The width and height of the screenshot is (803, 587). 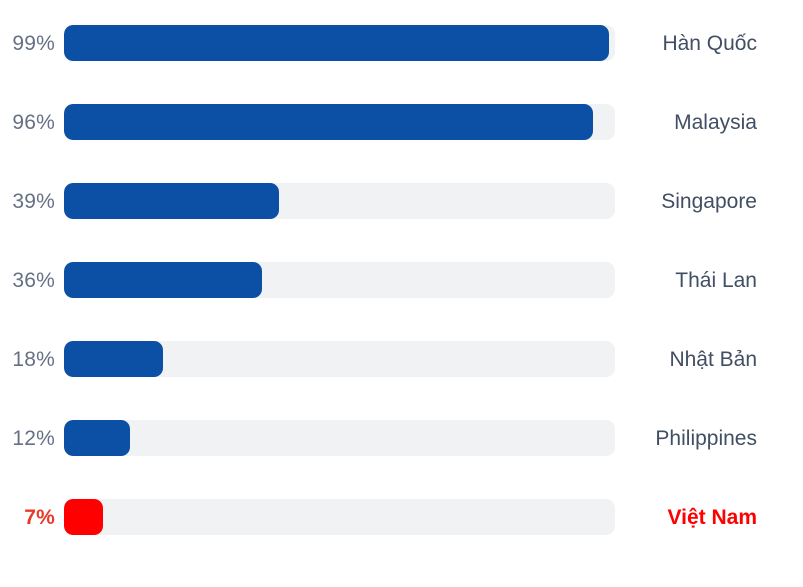 I want to click on bar-row: 36% Thái Lan, so click(x=401, y=280).